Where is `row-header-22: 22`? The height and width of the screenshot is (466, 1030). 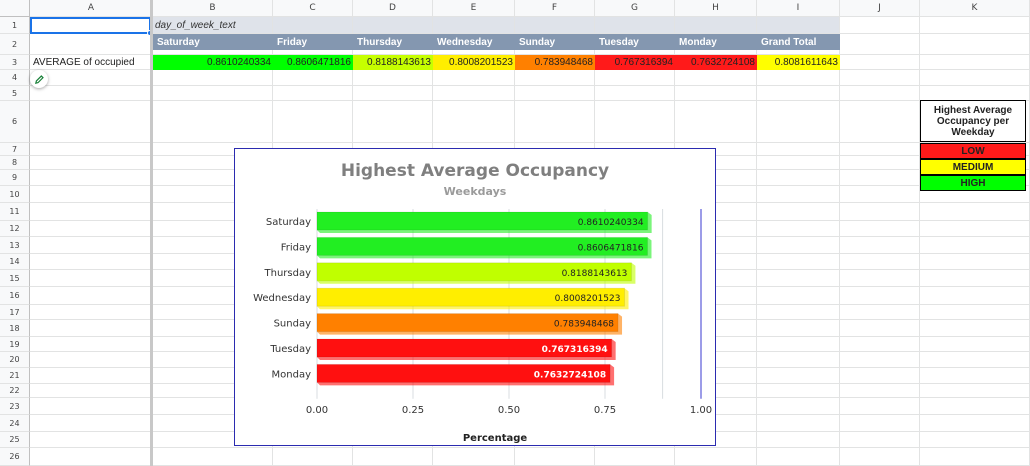 row-header-22: 22 is located at coordinates (15, 391).